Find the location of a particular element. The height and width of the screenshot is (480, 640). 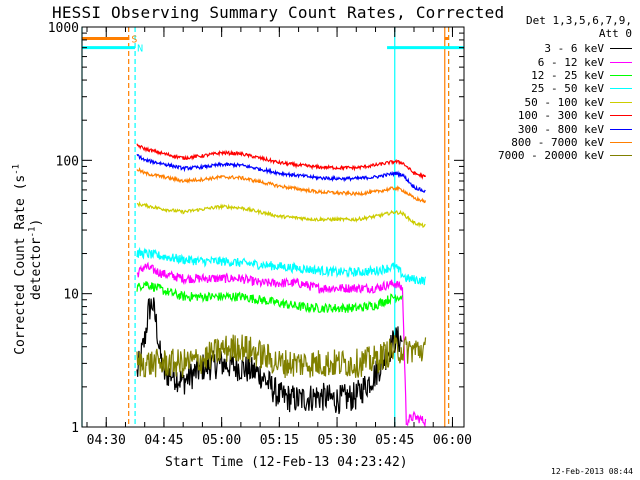

x-axis-label: Start Time (12-Feb-13 04:23:42) is located at coordinates (286, 462).